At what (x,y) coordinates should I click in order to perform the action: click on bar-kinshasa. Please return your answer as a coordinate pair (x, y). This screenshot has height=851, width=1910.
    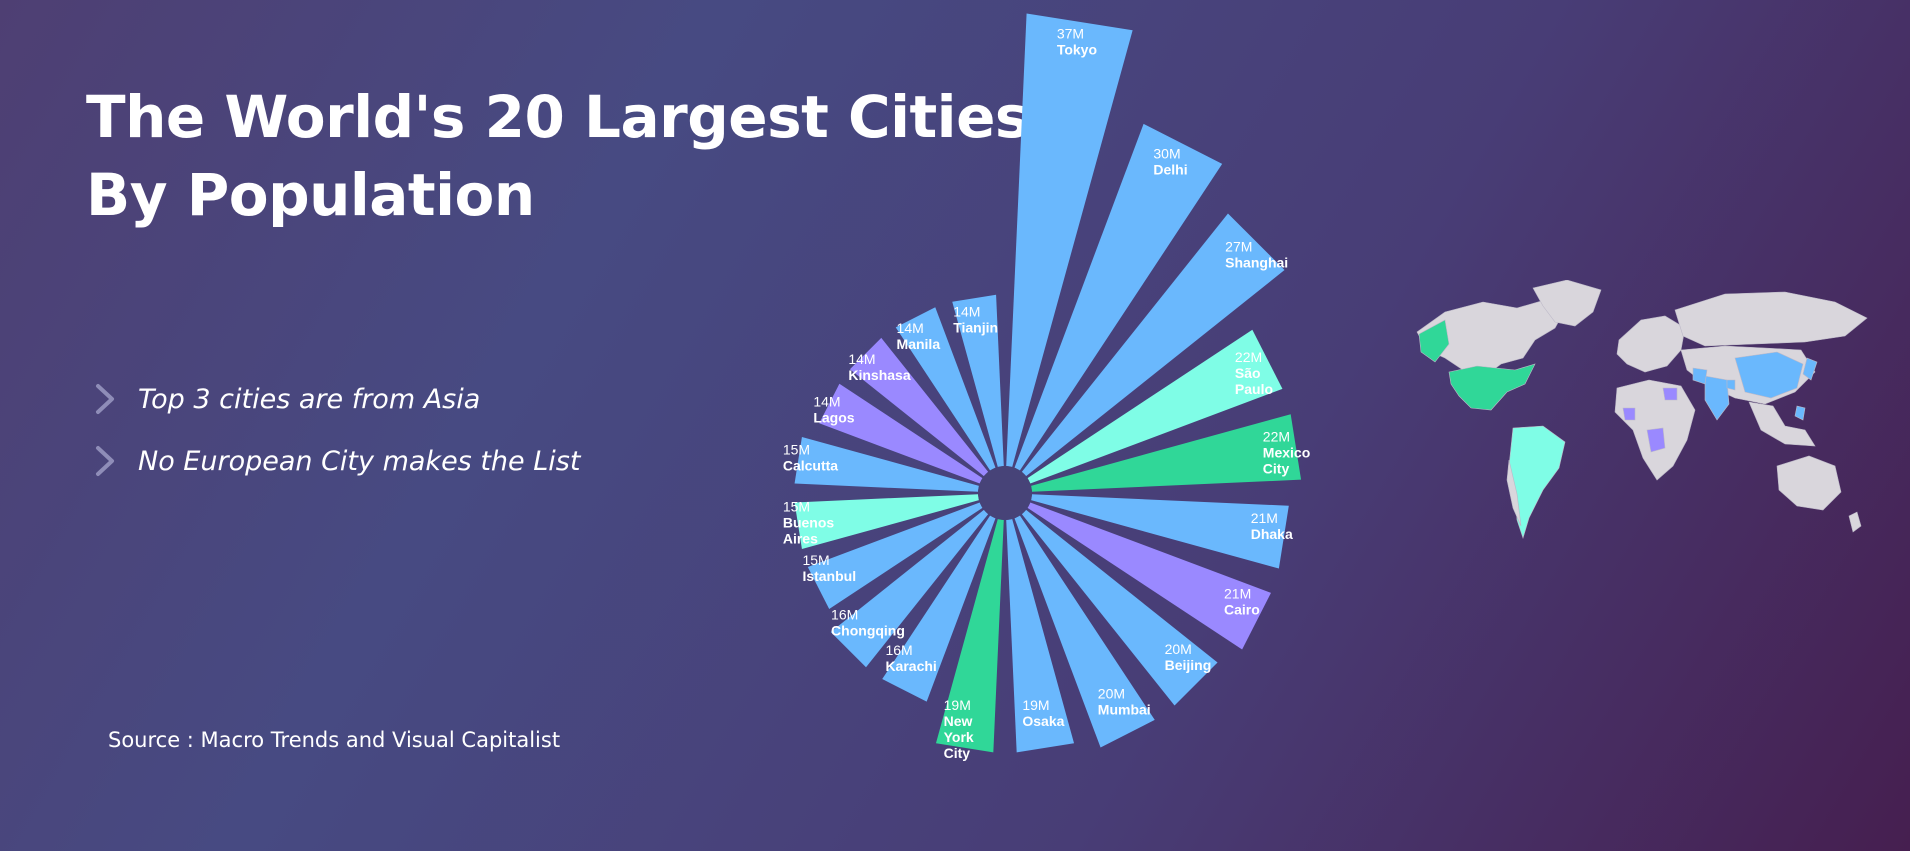
    Looking at the image, I should click on (919, 407).